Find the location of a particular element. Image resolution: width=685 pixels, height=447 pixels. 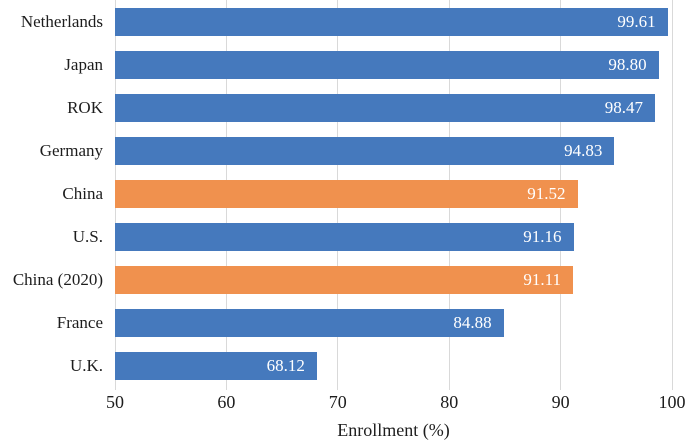

x-tick-label-100: 100 is located at coordinates (671, 402).